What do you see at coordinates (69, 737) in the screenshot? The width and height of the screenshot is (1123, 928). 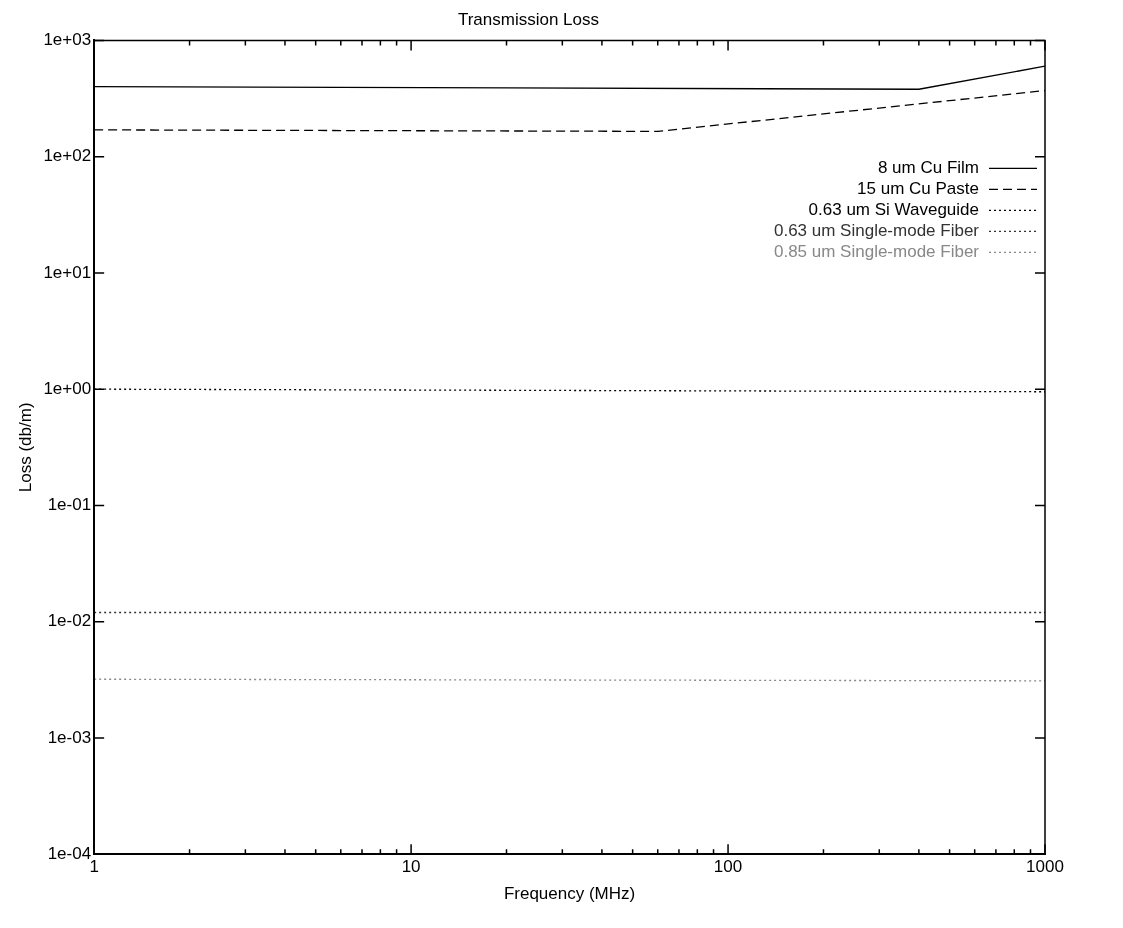 I see `y-tick-label: 1e-03` at bounding box center [69, 737].